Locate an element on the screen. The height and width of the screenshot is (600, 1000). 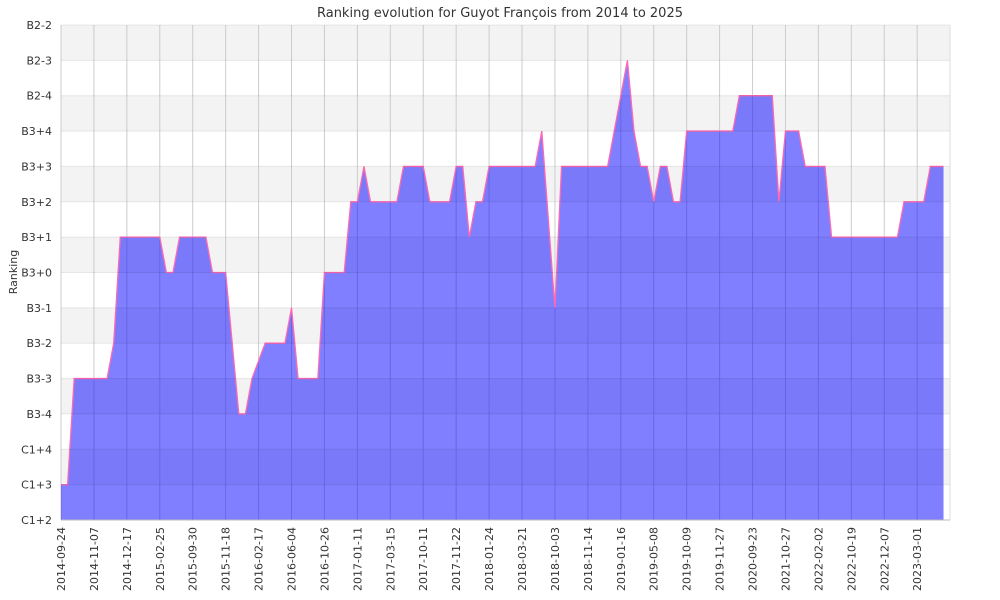
y-tick-label: C1+2 is located at coordinates (36, 520).